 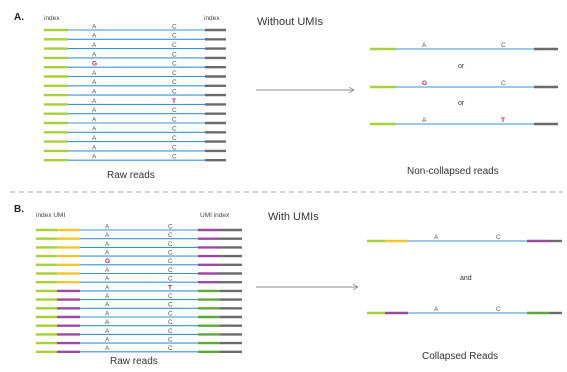 What do you see at coordinates (424, 83) in the screenshot?
I see `result-base-first: G` at bounding box center [424, 83].